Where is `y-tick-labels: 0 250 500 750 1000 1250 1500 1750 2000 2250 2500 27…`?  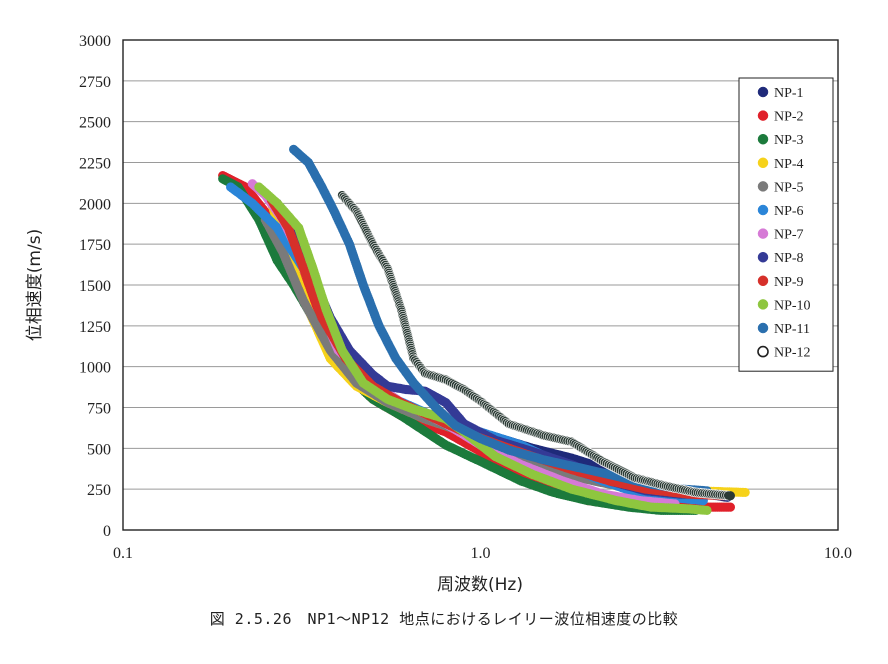 y-tick-labels: 0 250 500 750 1000 1250 1500 1750 2000 2250 2500 27… is located at coordinates (95, 286).